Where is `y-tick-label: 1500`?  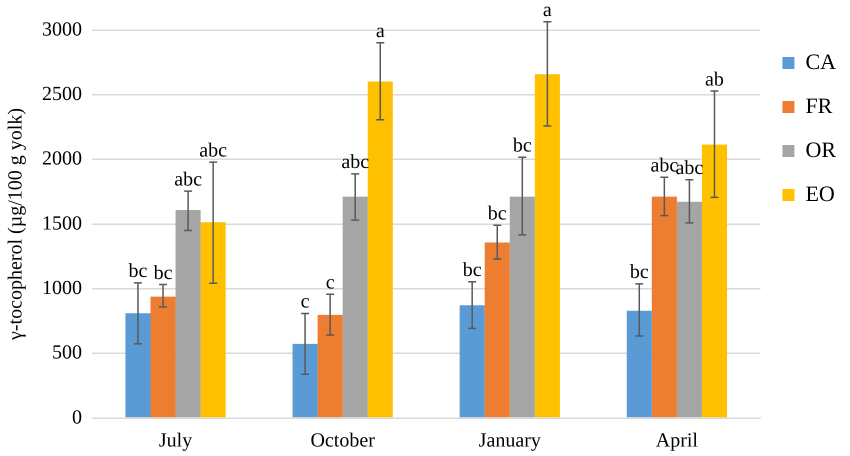 y-tick-label: 1500 is located at coordinates (62, 223).